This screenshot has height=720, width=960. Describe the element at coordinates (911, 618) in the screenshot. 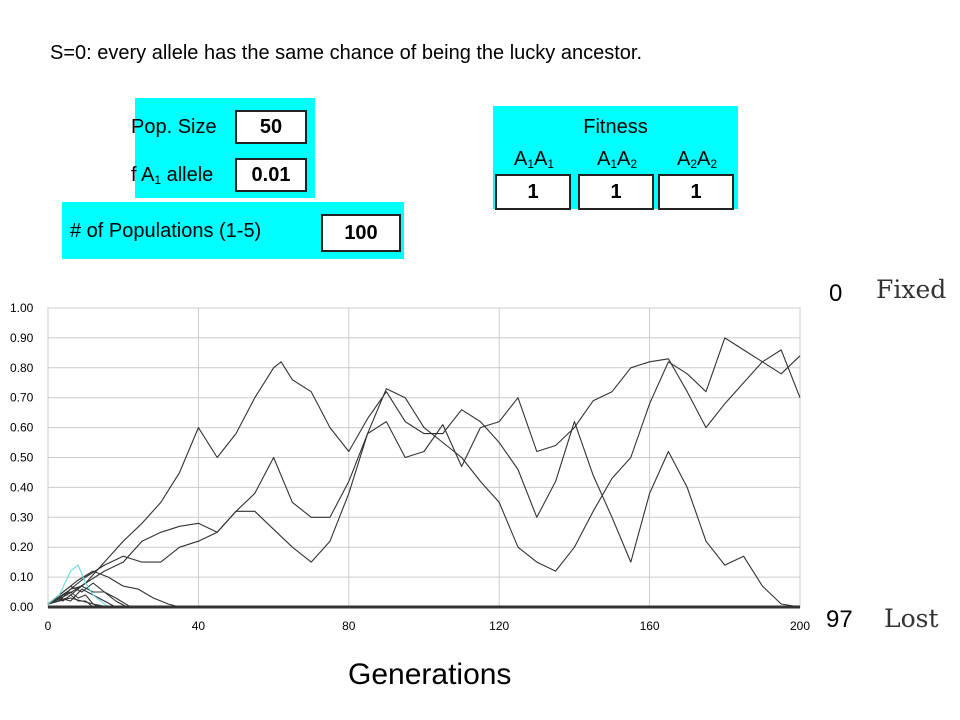

I see `lost-label: Lost` at that location.